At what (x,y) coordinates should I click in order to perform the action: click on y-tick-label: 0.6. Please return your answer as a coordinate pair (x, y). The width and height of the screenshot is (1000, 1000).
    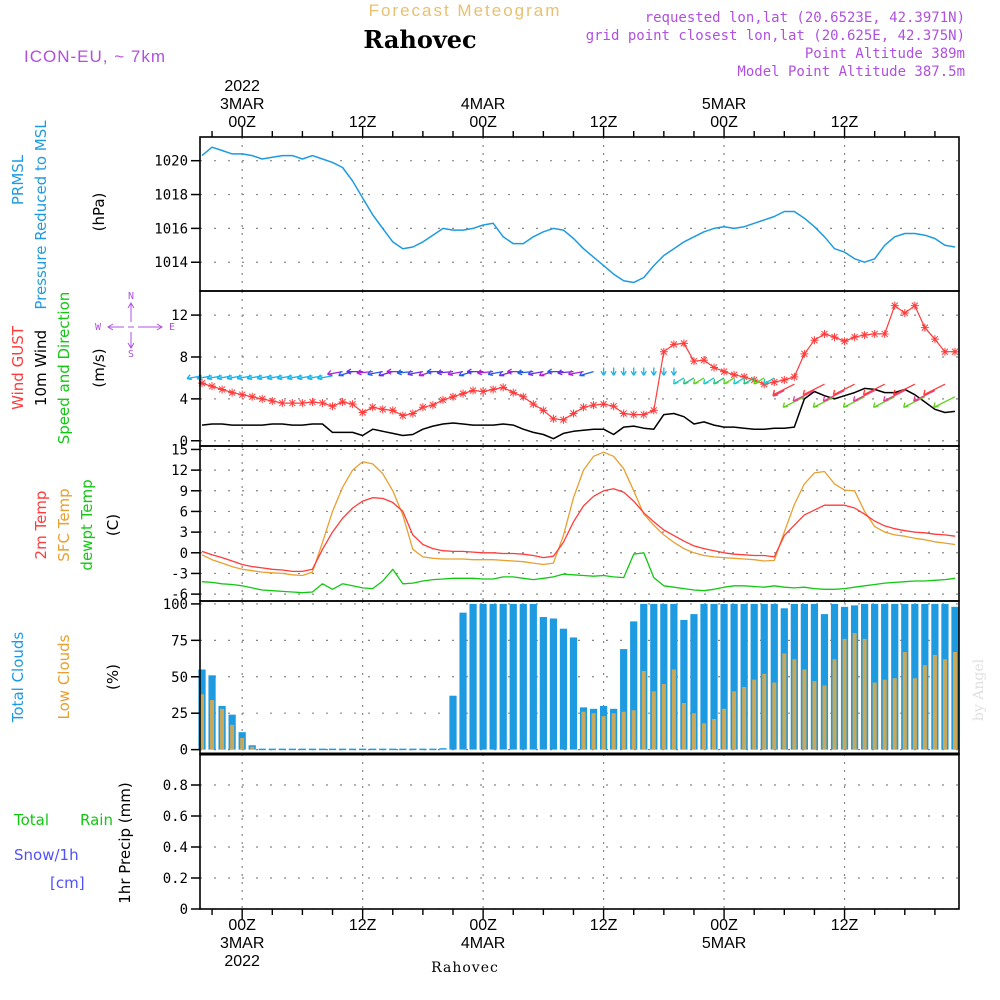
    Looking at the image, I should click on (175, 817).